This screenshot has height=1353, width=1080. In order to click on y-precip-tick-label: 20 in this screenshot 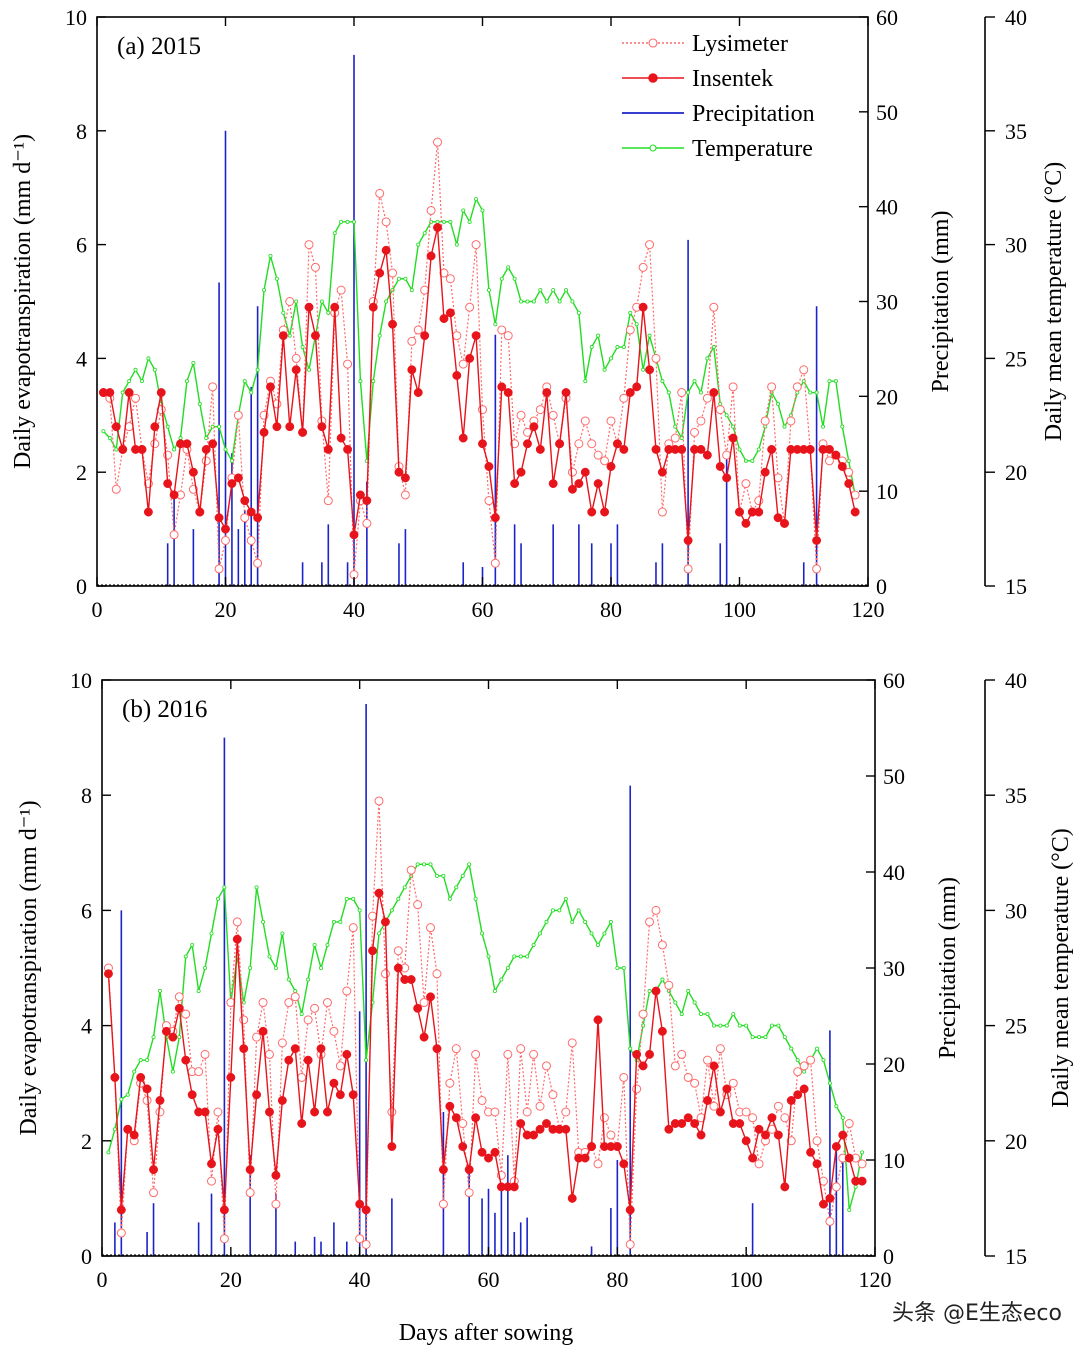, I will do `click(887, 396)`.